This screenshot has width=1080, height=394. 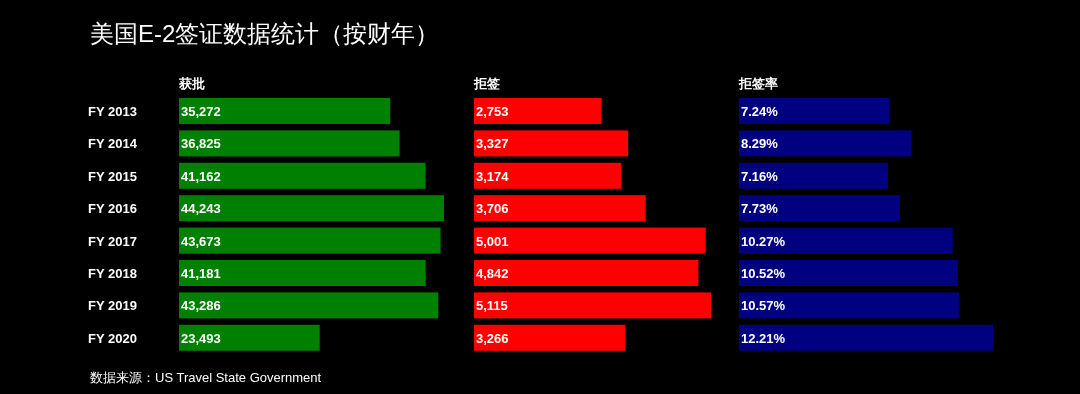 What do you see at coordinates (760, 144) in the screenshot?
I see `data-label: 8.29%` at bounding box center [760, 144].